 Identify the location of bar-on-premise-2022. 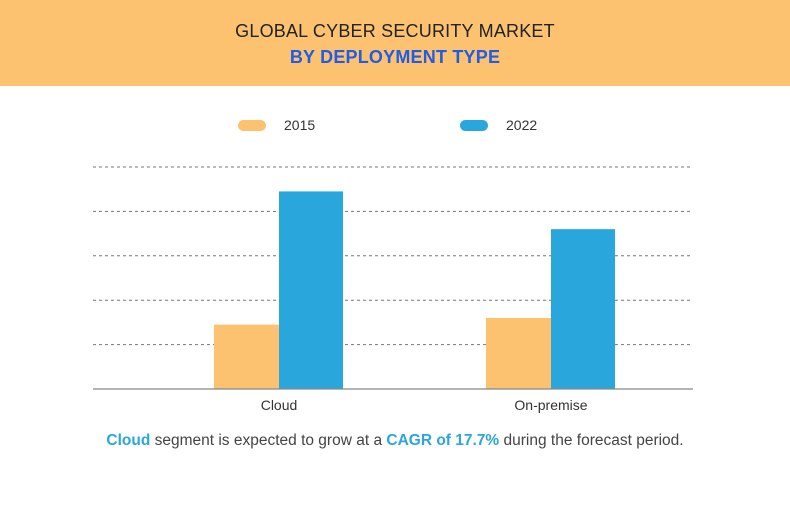
(583, 309).